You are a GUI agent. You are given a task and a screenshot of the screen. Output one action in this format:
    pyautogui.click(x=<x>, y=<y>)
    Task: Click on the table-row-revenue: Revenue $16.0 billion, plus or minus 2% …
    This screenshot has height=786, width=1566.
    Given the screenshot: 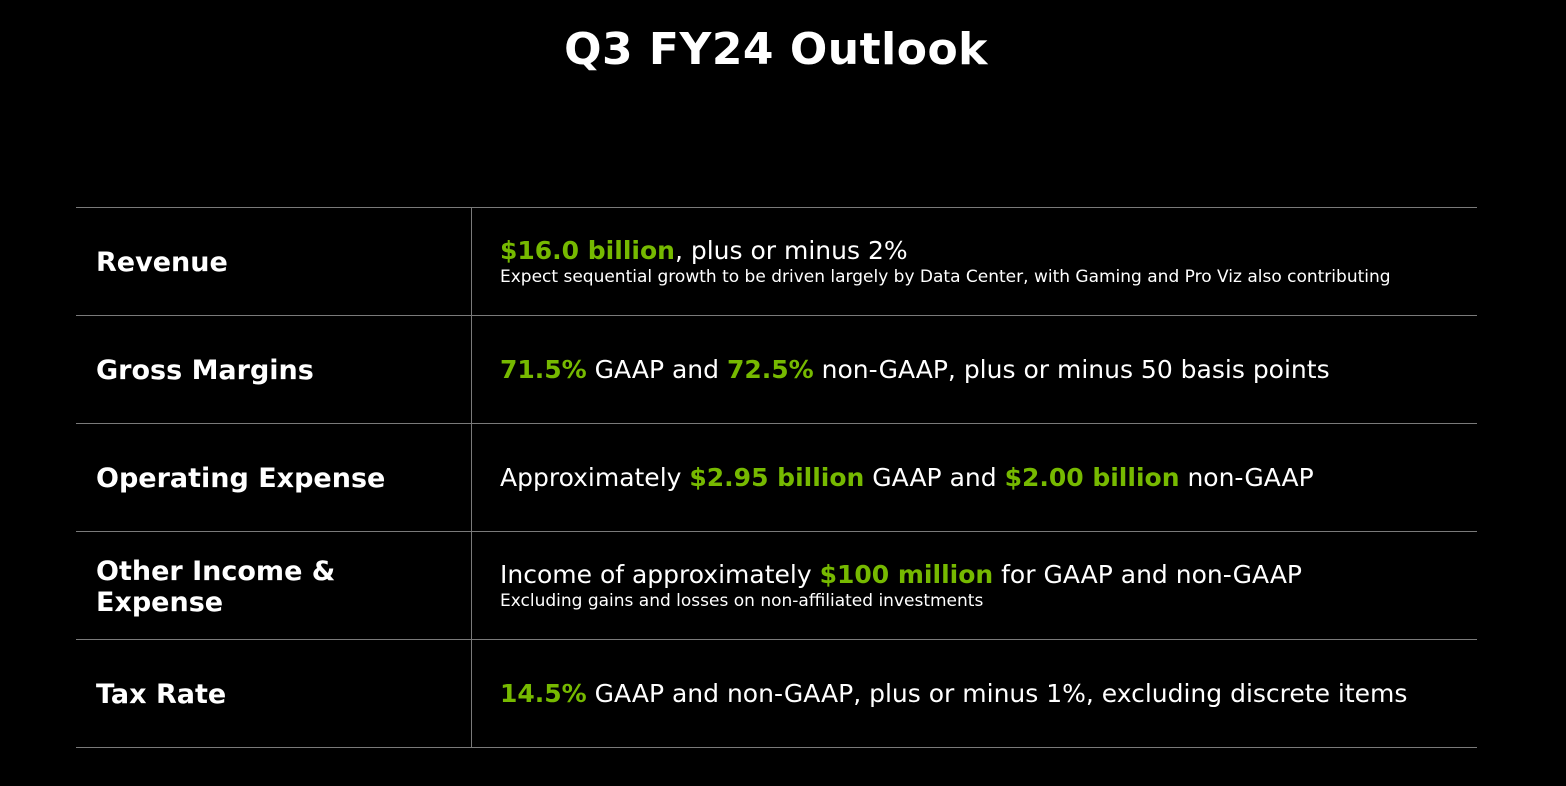 What is the action you would take?
    pyautogui.click(x=776, y=262)
    